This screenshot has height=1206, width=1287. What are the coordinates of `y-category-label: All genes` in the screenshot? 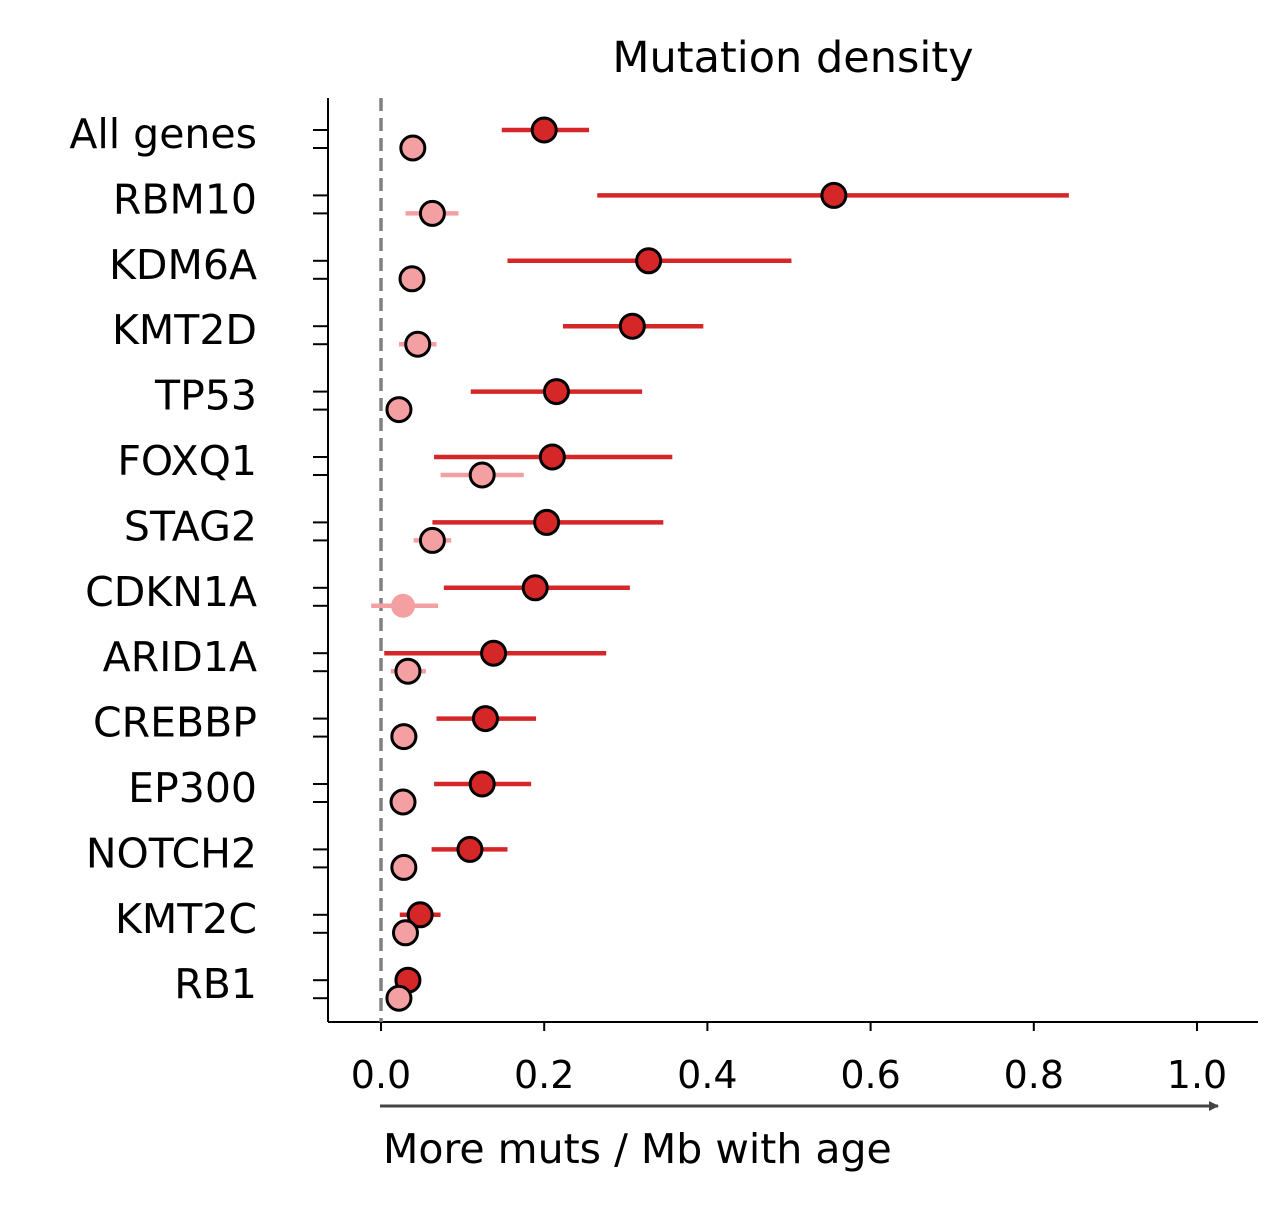 It's located at (163, 134).